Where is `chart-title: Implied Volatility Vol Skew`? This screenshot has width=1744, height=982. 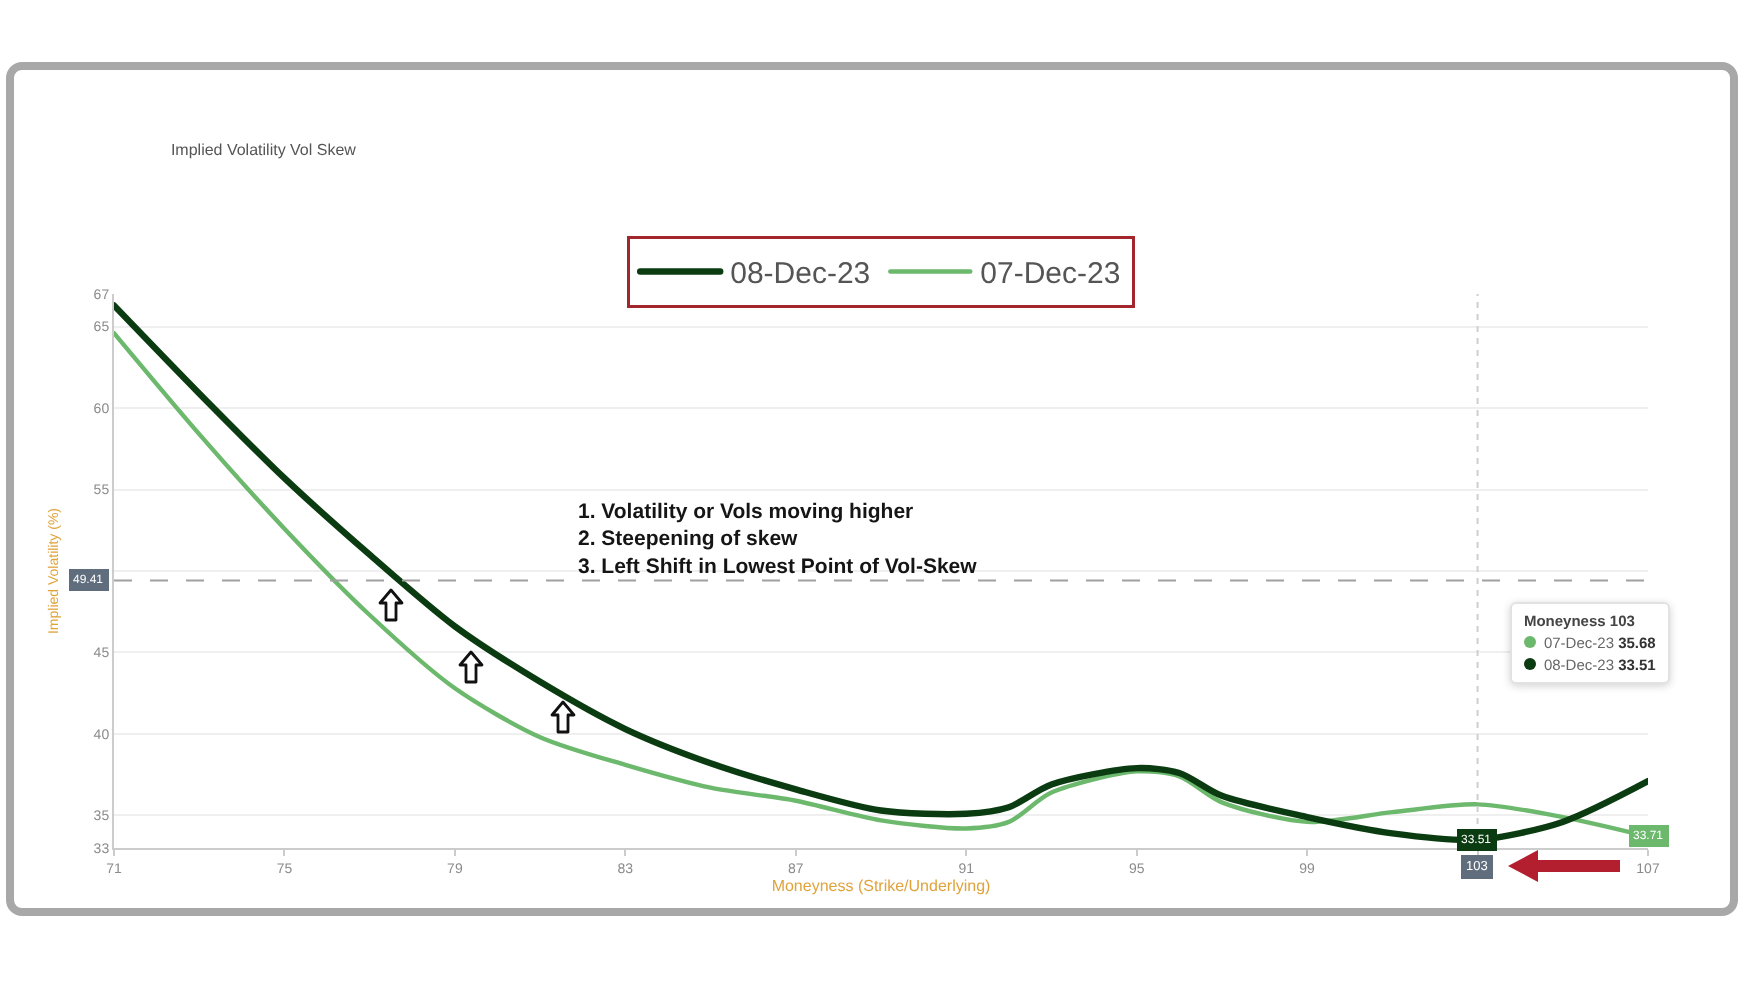 chart-title: Implied Volatility Vol Skew is located at coordinates (263, 149).